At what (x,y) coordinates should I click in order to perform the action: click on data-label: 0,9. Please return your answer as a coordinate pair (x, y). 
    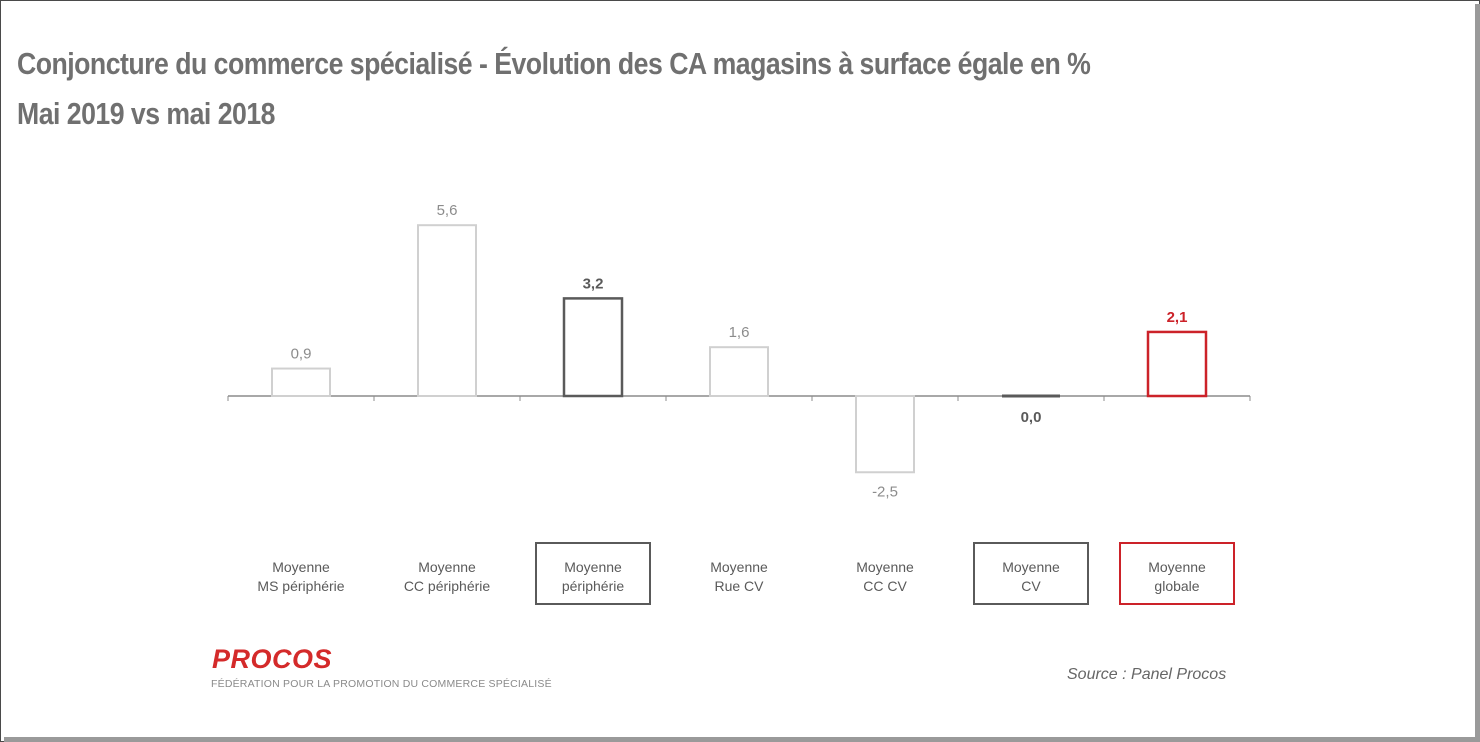
    Looking at the image, I should click on (301, 354).